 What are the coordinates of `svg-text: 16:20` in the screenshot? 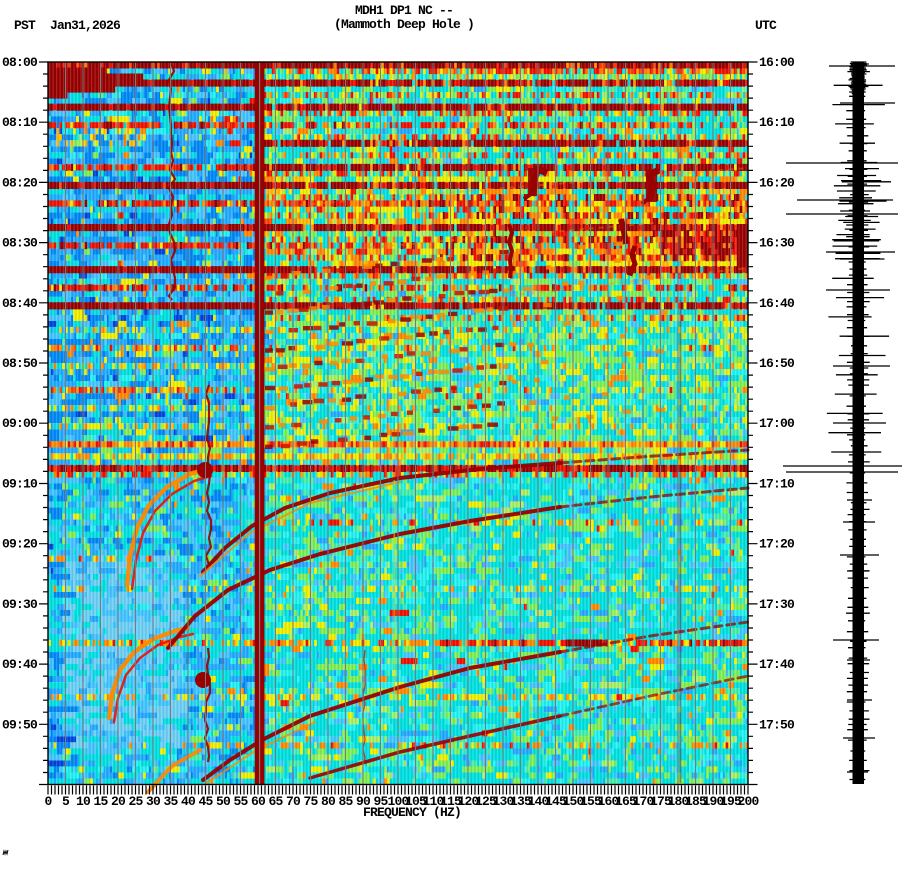 It's located at (777, 182).